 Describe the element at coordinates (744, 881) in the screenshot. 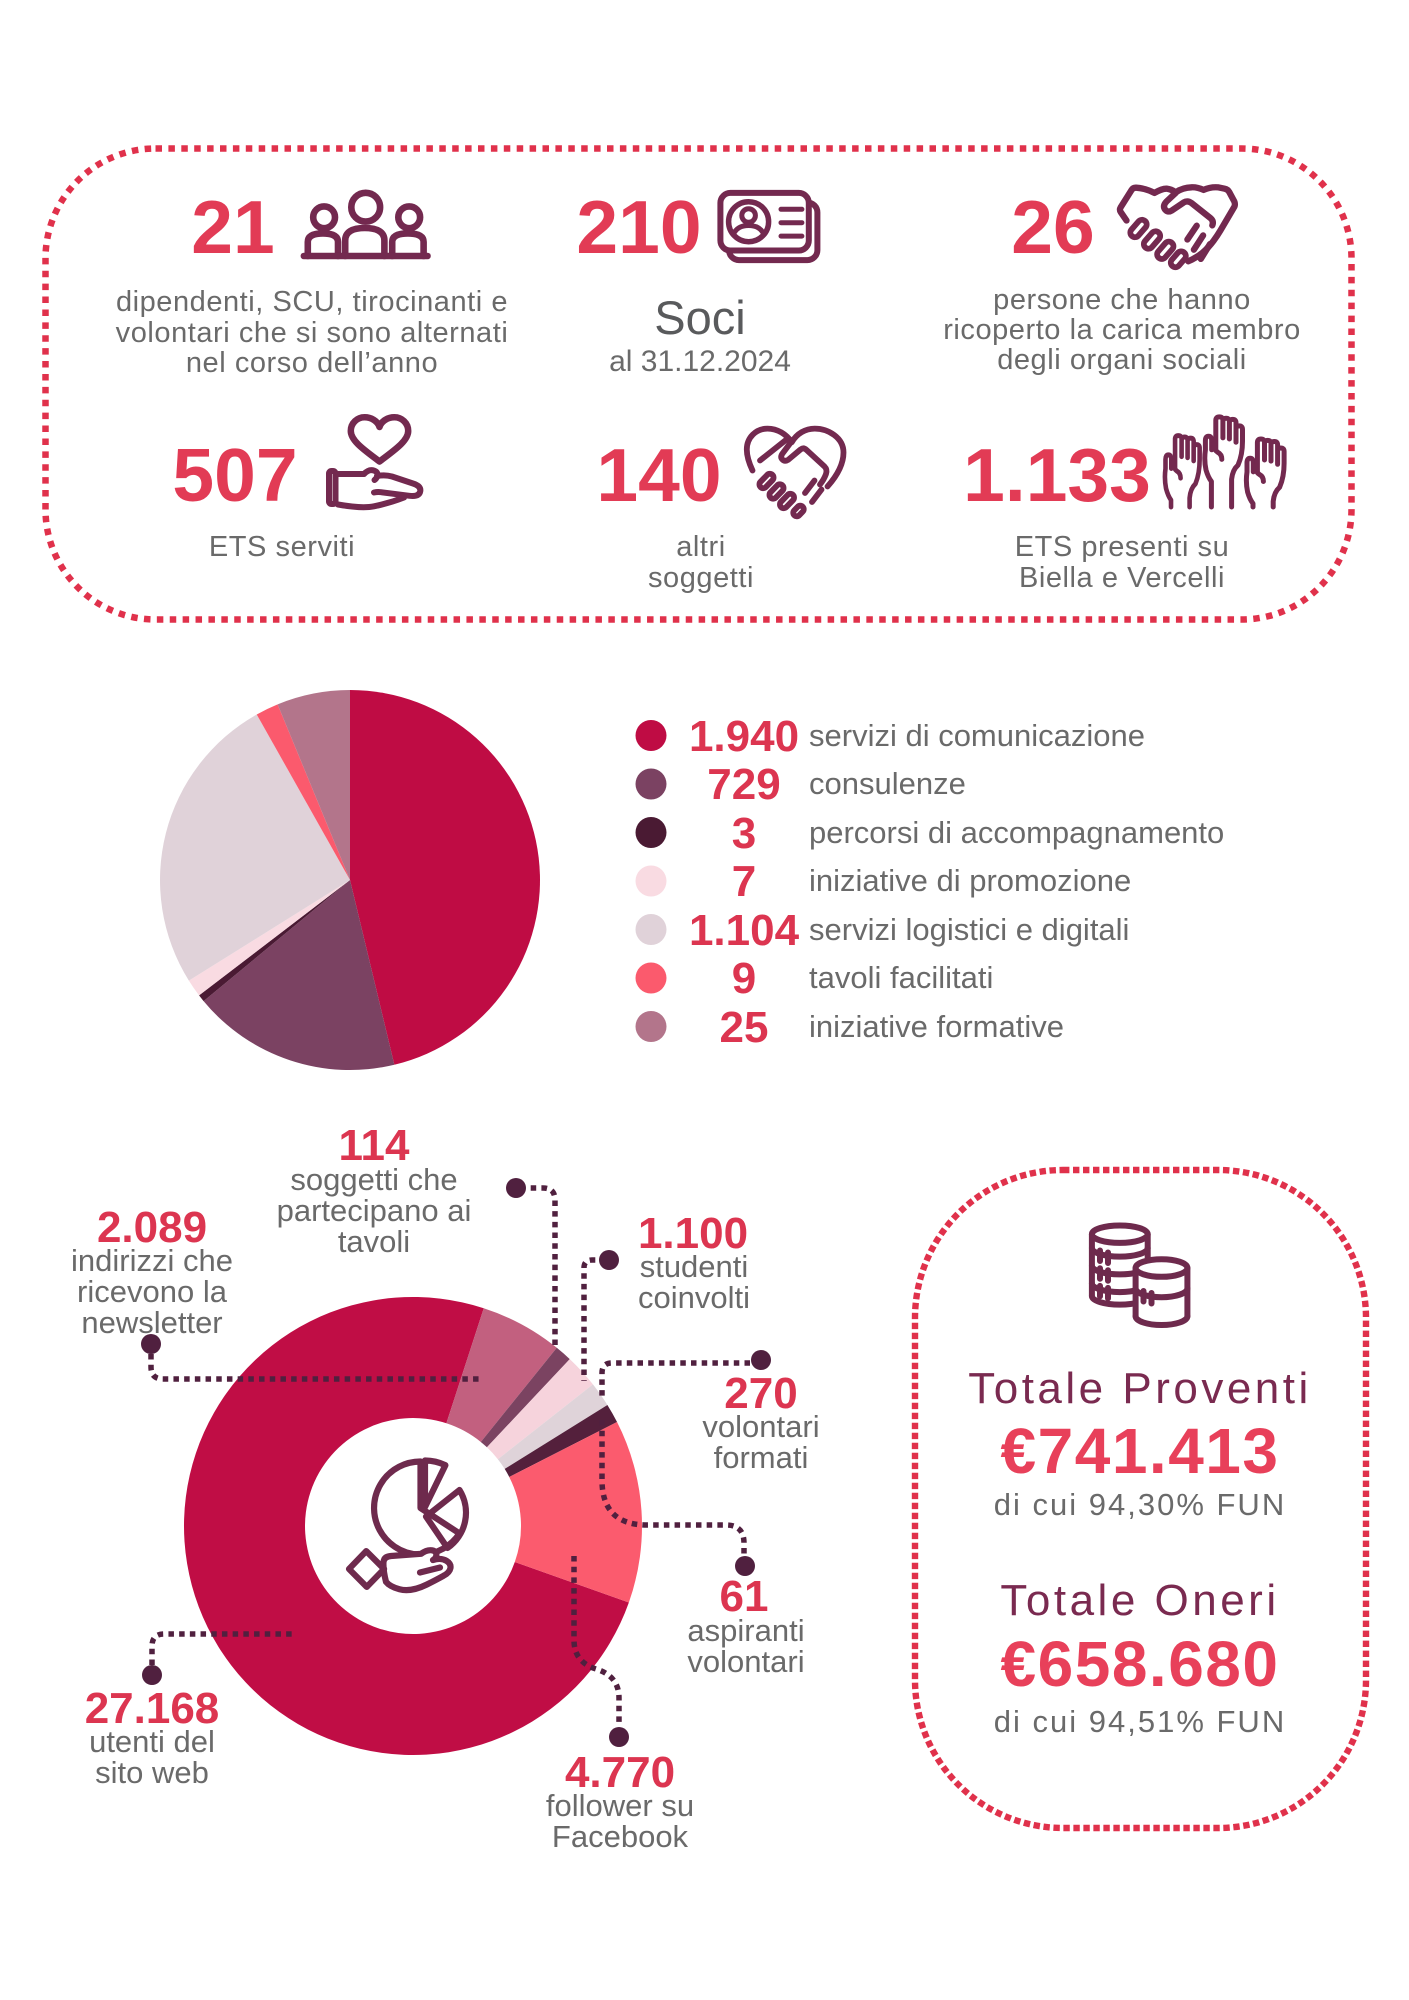

I see `svg-text: 7` at that location.